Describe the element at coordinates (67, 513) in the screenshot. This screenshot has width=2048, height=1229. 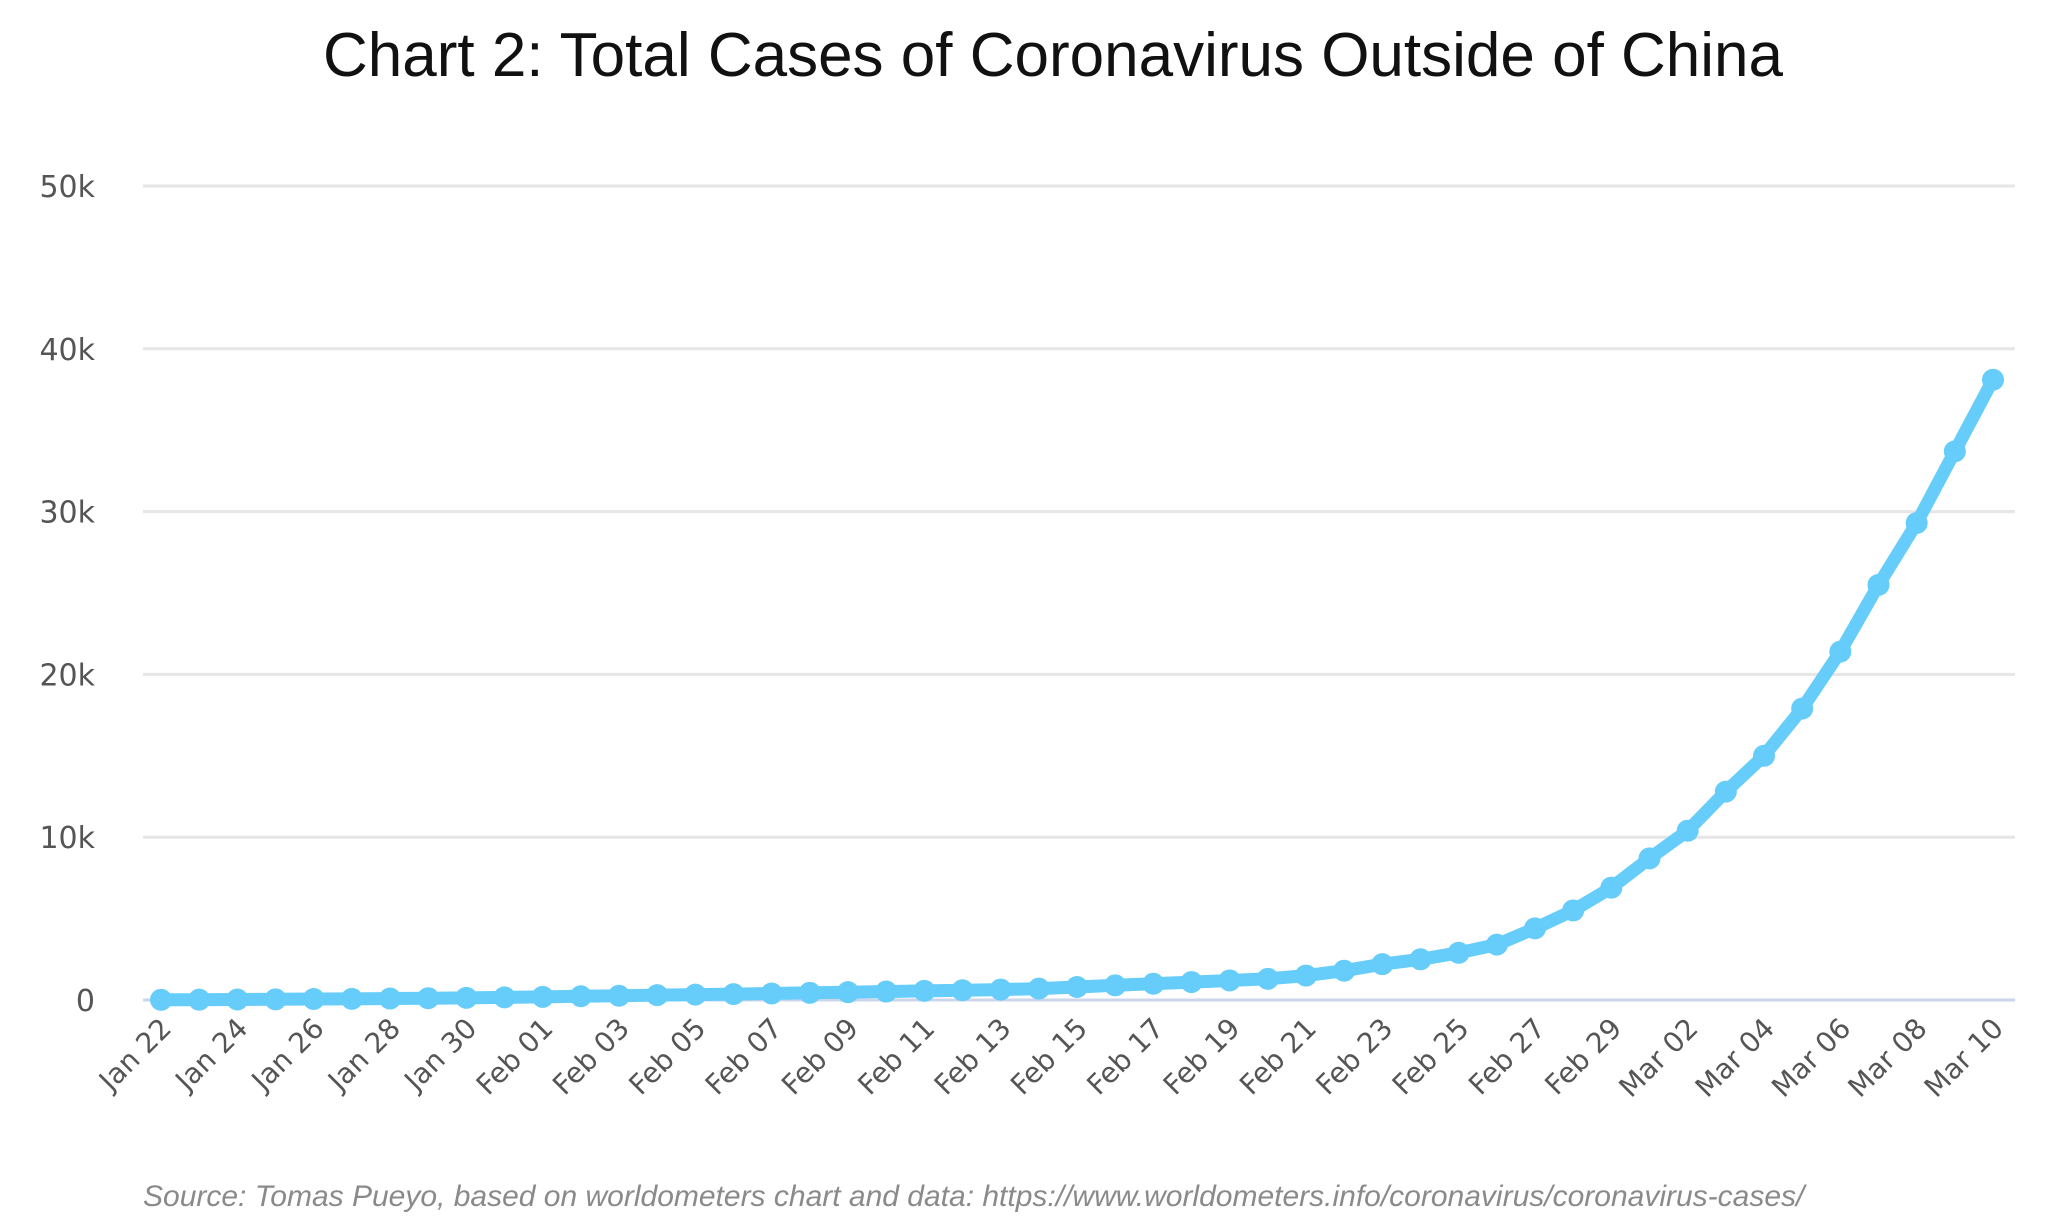
I see `y-tick-label: 30k` at that location.